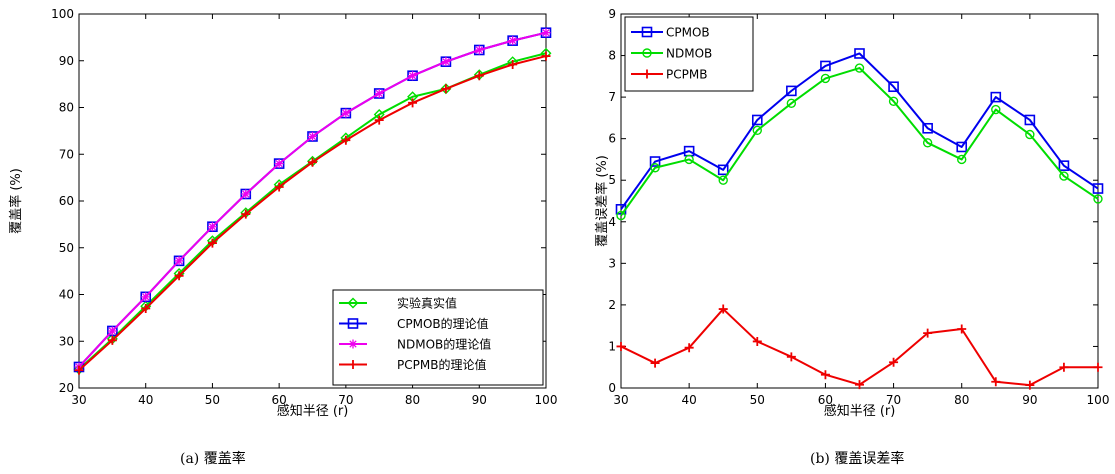 This screenshot has width=1115, height=474. What do you see at coordinates (66, 341) in the screenshot?
I see `y-tick-label: 30` at bounding box center [66, 341].